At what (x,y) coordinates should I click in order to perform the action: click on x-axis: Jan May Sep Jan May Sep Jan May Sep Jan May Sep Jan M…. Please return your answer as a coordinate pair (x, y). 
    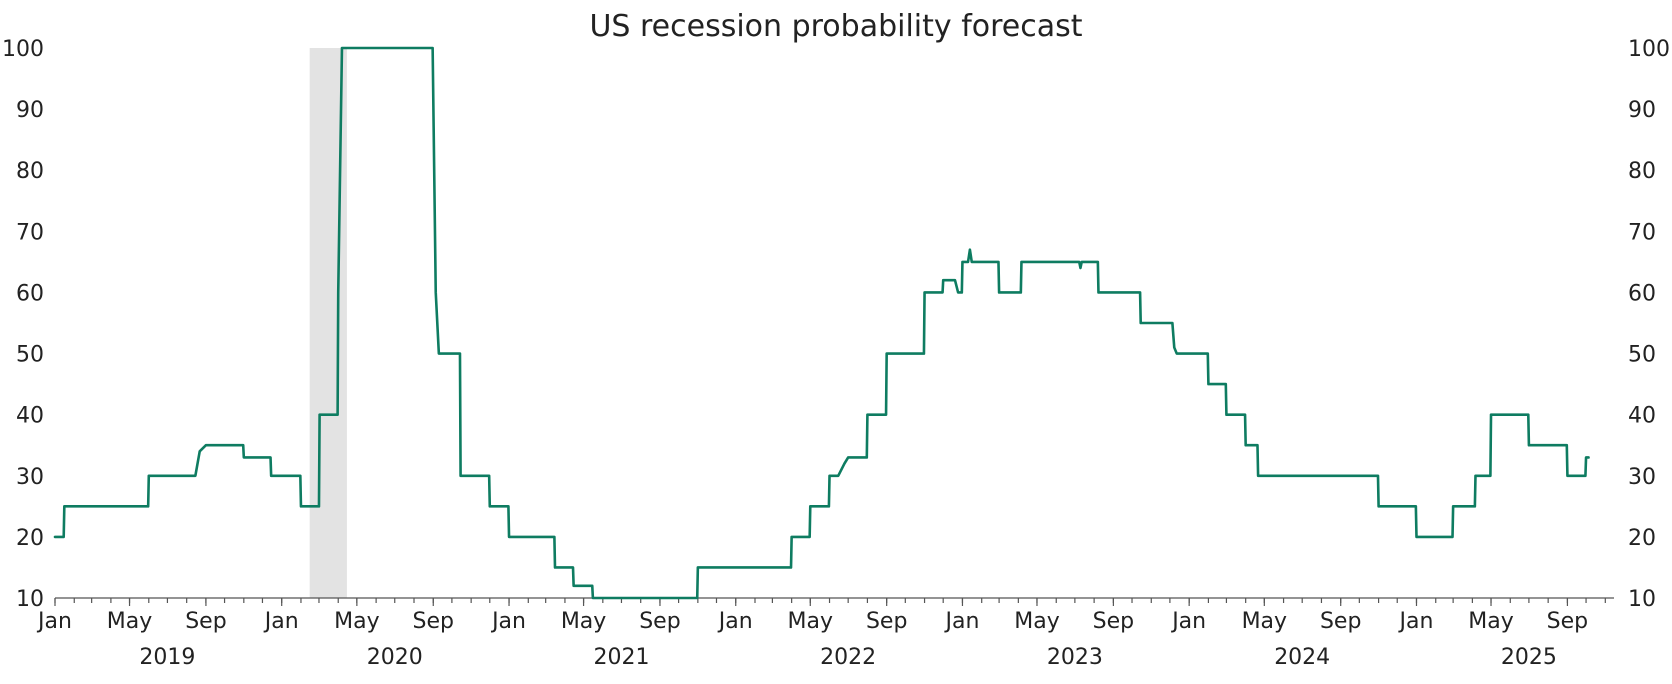
    Looking at the image, I should click on (825, 633).